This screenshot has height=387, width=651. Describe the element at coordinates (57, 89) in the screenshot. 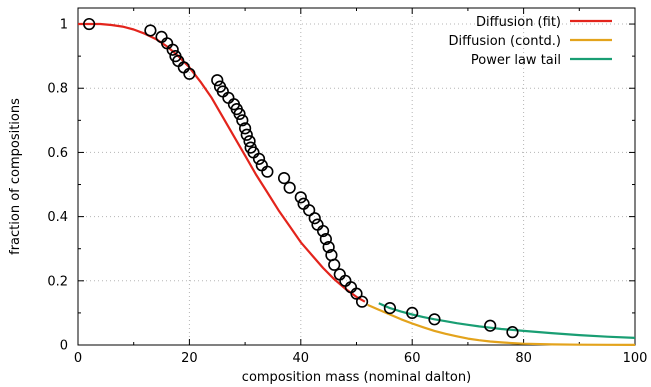

I see `y-tick-label: 0.8` at that location.